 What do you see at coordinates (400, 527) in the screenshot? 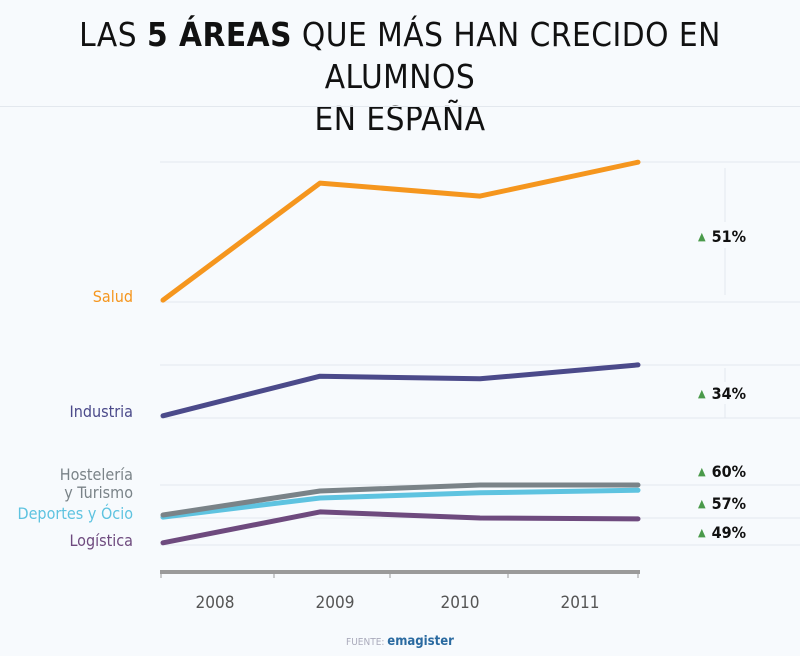
I see `series-line-log-stica` at bounding box center [400, 527].